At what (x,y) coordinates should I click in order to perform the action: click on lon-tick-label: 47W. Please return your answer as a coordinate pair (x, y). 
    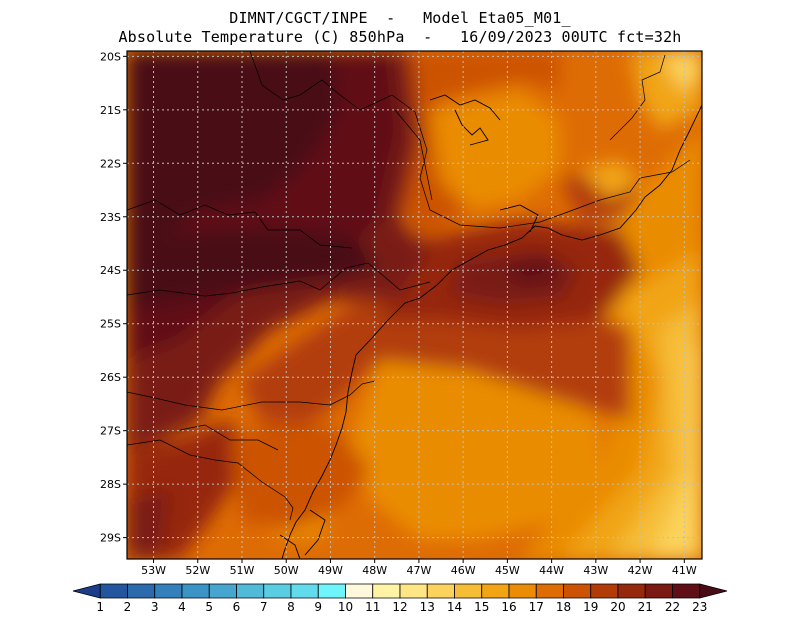
    Looking at the image, I should click on (418, 570).